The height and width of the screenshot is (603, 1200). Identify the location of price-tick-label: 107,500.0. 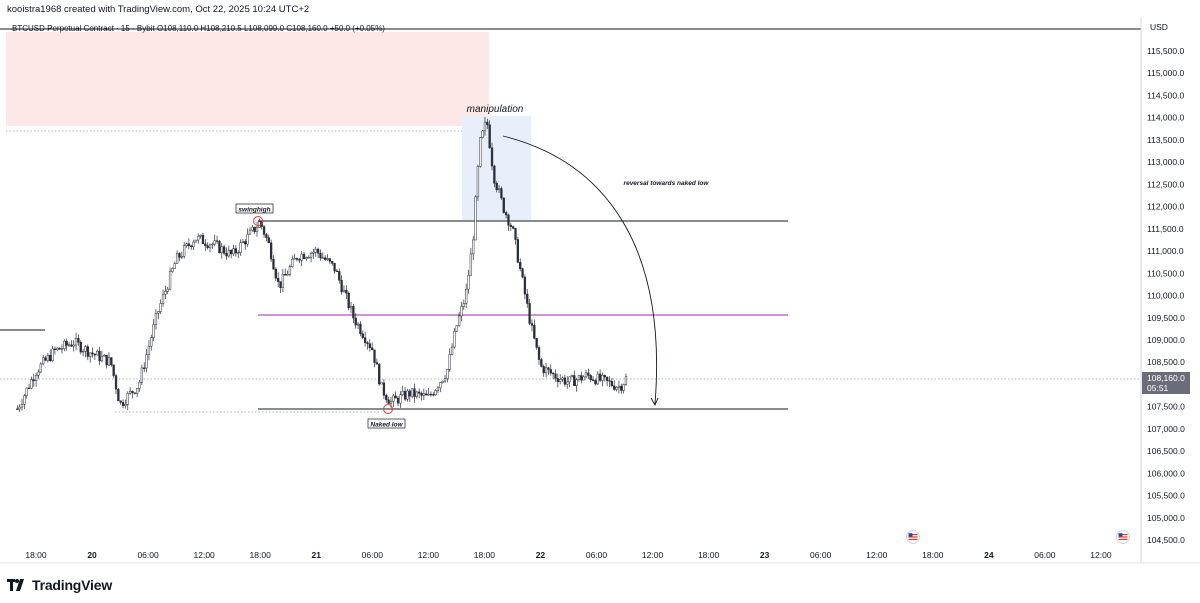
(1166, 407).